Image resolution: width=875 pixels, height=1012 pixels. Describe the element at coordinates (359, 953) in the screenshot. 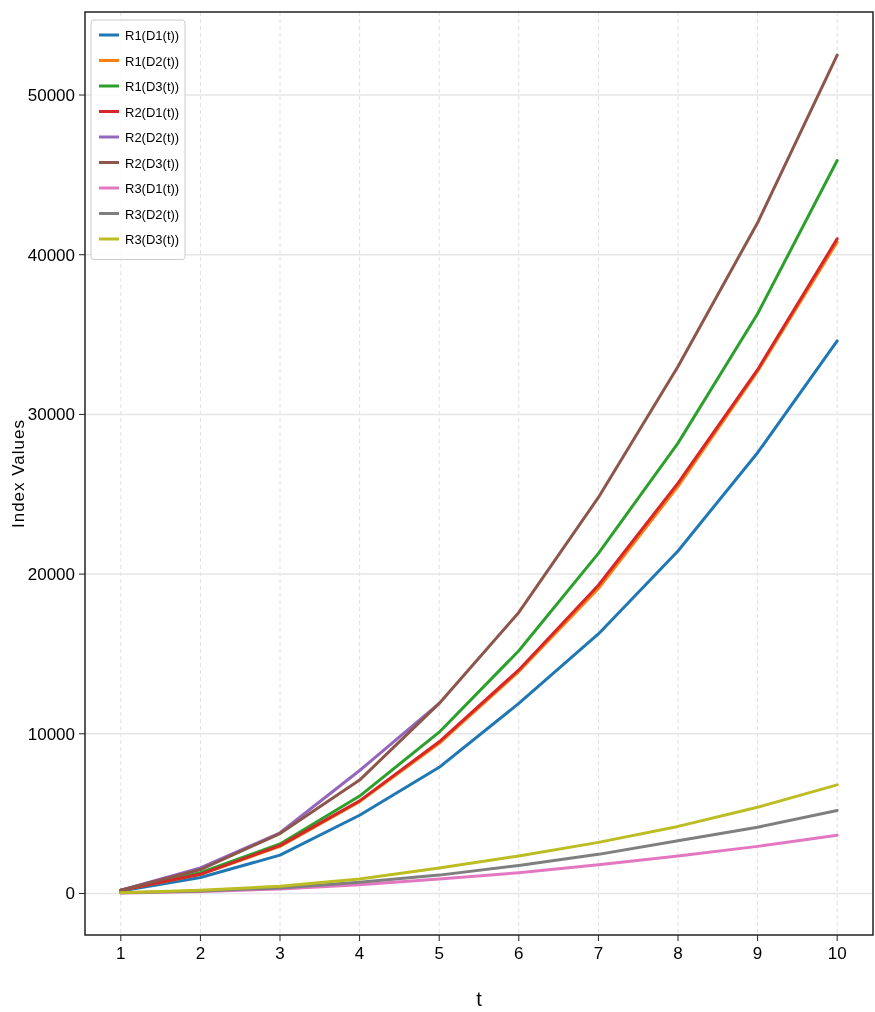

I see `x-tick-label: 4` at that location.